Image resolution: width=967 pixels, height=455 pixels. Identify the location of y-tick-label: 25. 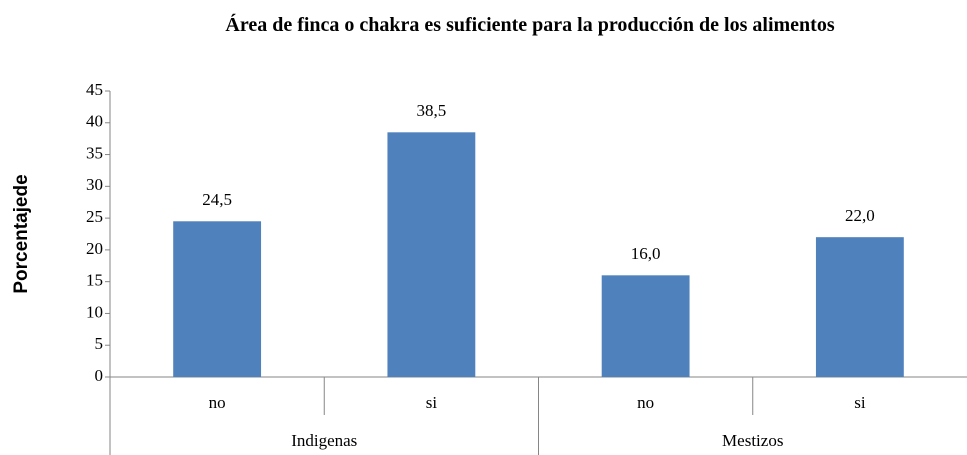
(94, 216).